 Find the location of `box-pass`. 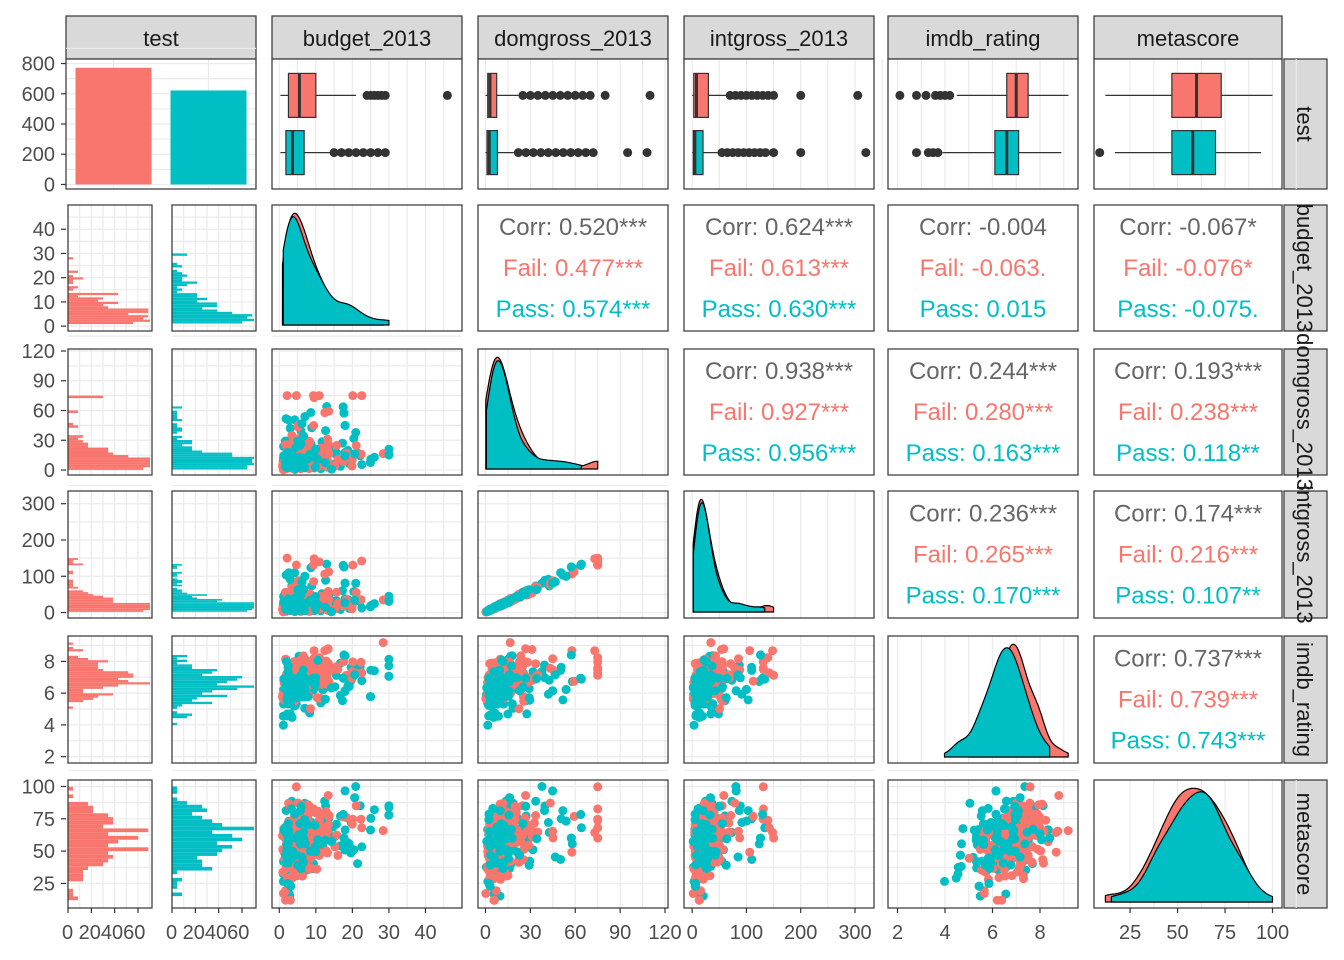

box-pass is located at coordinates (698, 153).